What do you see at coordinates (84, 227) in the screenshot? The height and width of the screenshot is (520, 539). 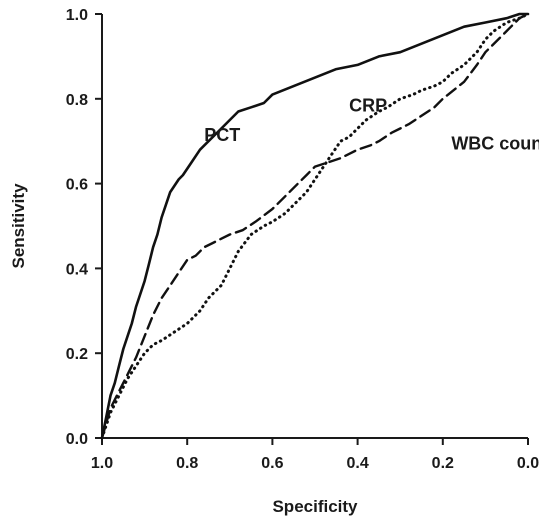 I see `y-ticks: 0.0 0.2 0.4 0.6 0.8 1.0` at bounding box center [84, 227].